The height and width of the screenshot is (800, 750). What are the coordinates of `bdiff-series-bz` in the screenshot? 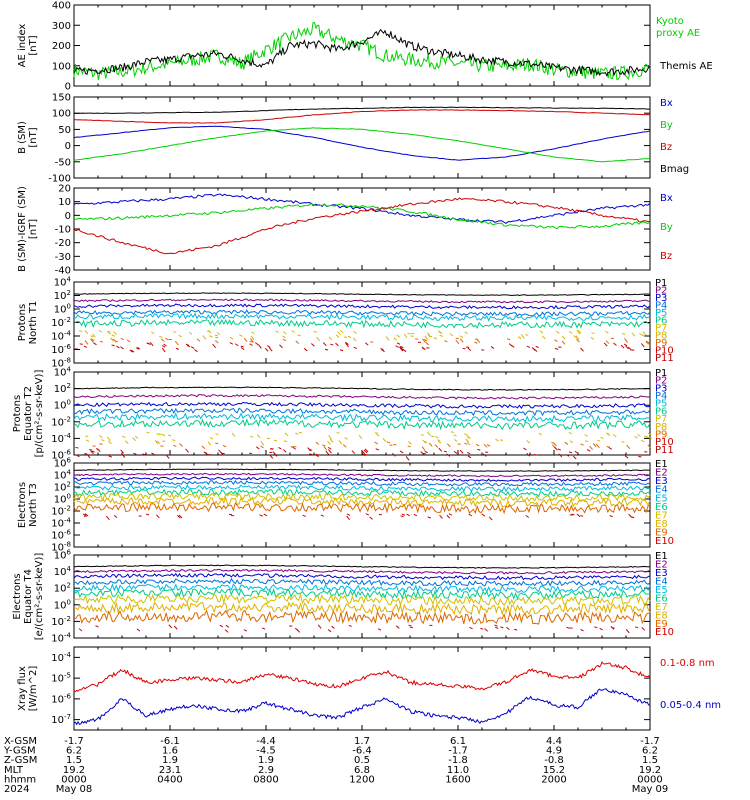 It's located at (362, 226).